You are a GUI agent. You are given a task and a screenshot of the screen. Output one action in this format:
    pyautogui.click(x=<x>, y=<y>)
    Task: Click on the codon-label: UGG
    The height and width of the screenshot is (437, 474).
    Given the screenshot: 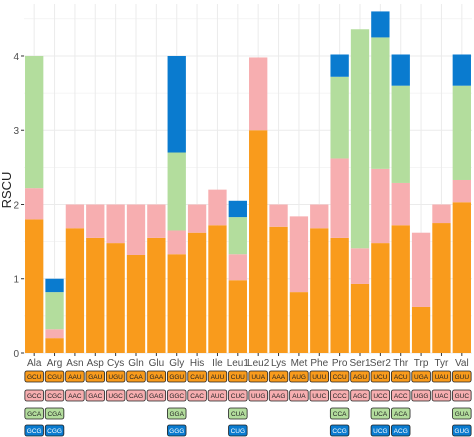 What is the action you would take?
    pyautogui.click(x=421, y=396)
    